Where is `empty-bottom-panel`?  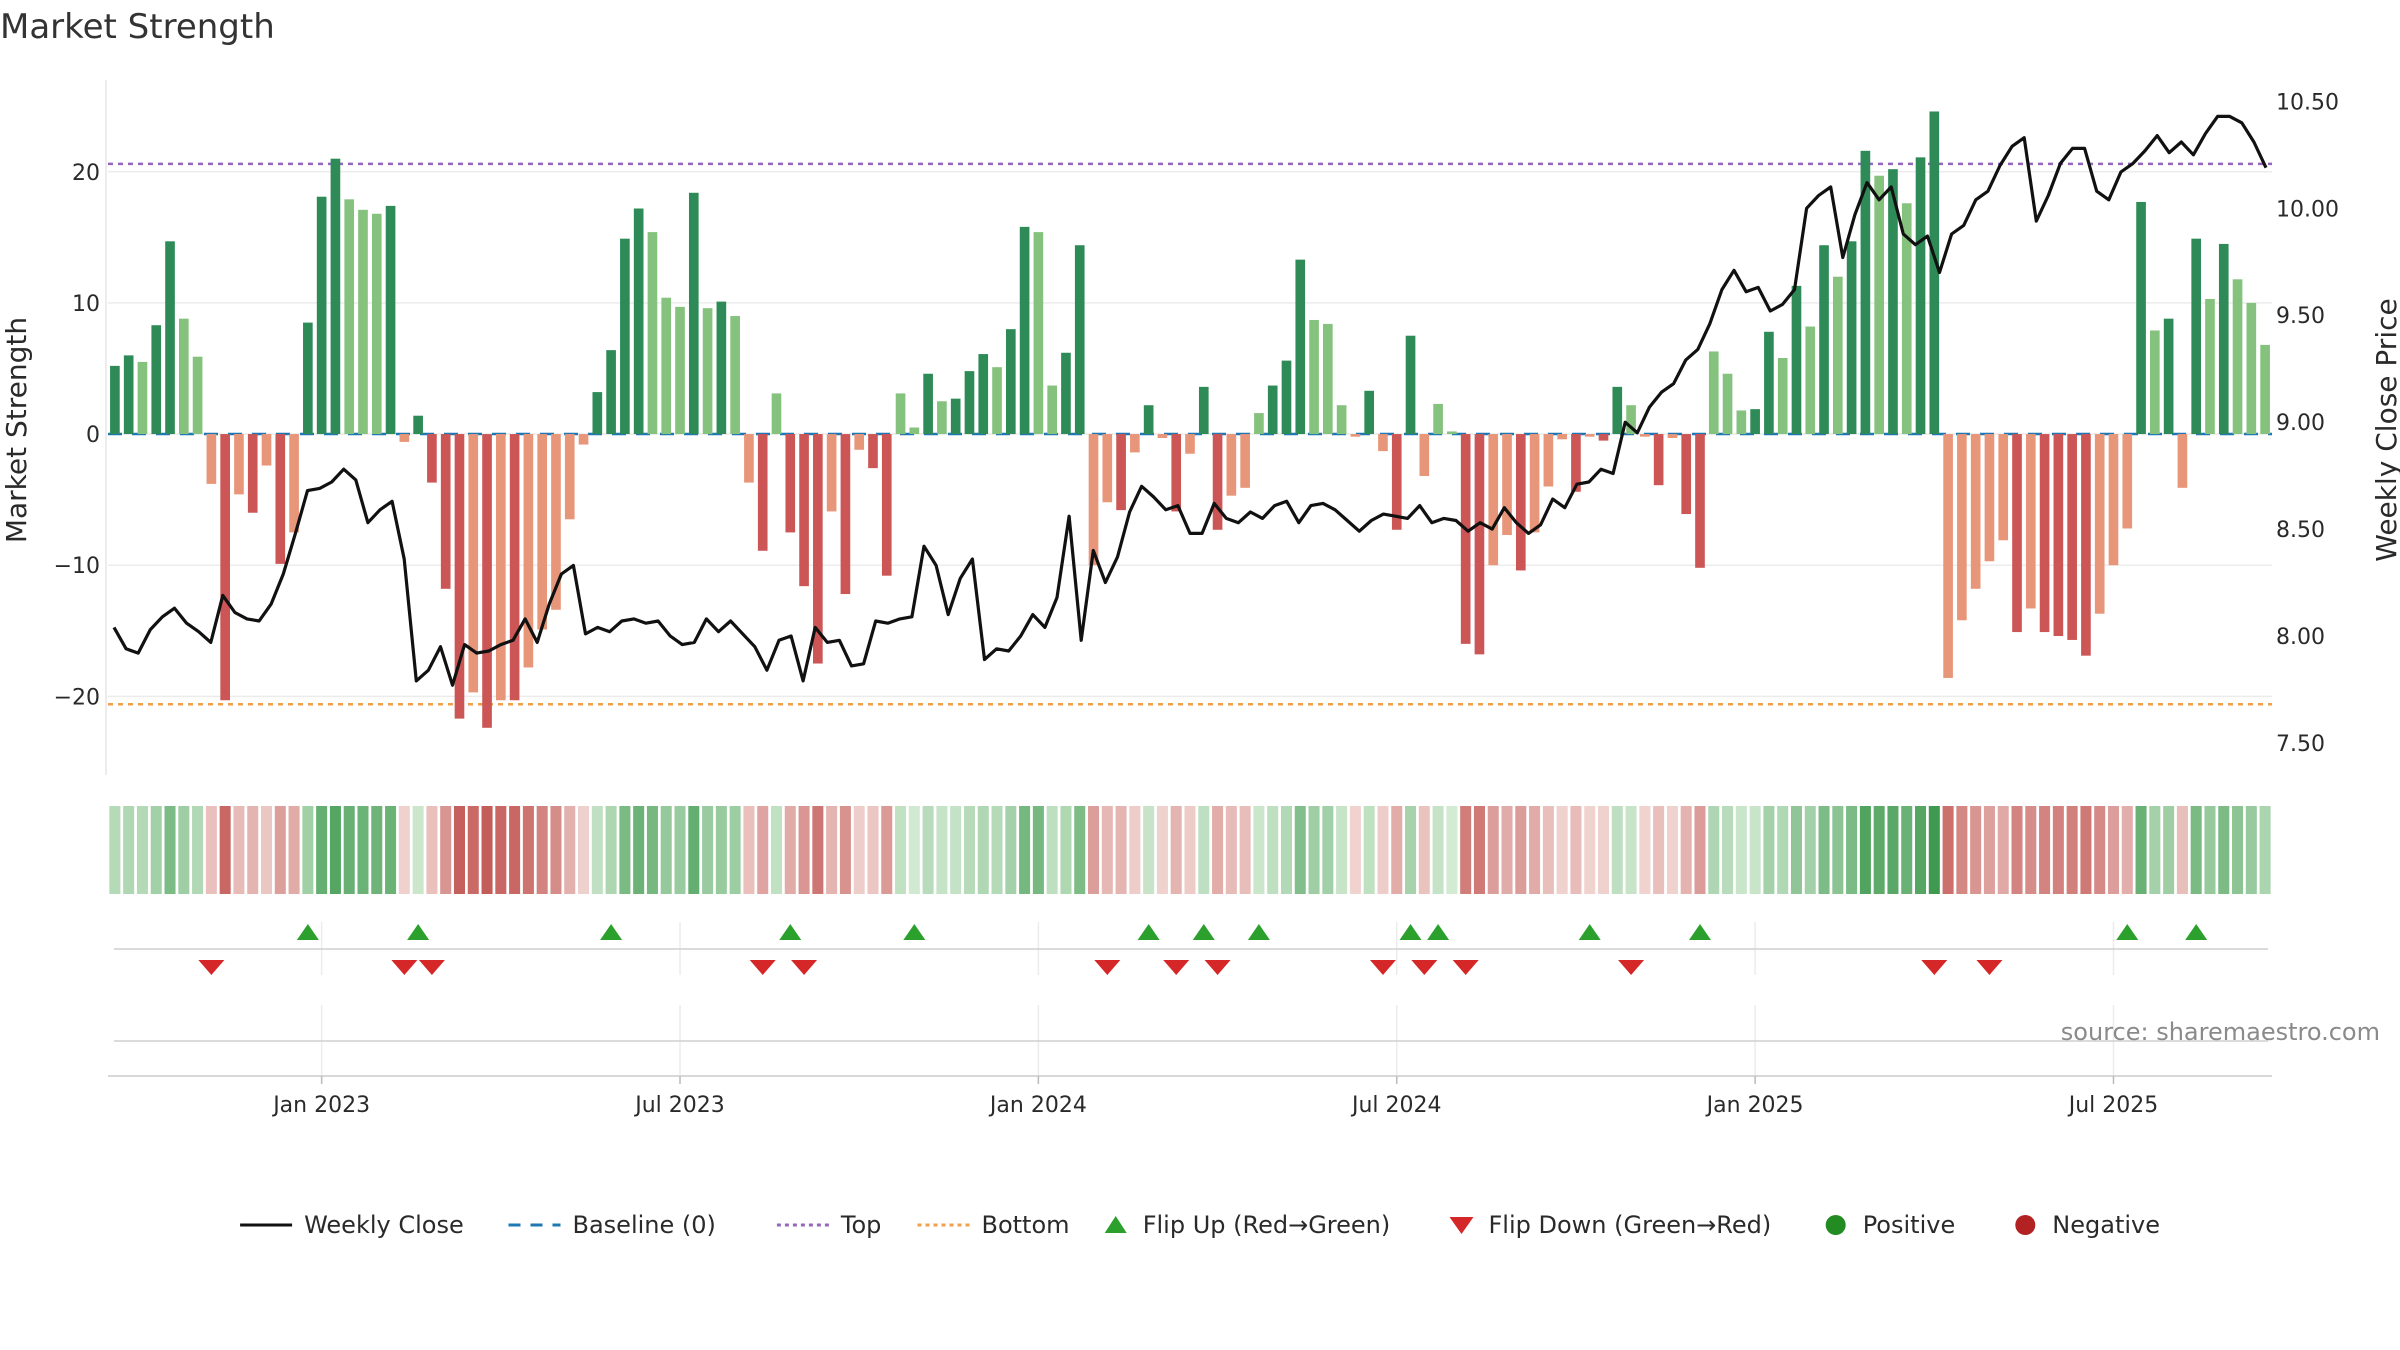
empty-bottom-panel is located at coordinates (1190, 1058).